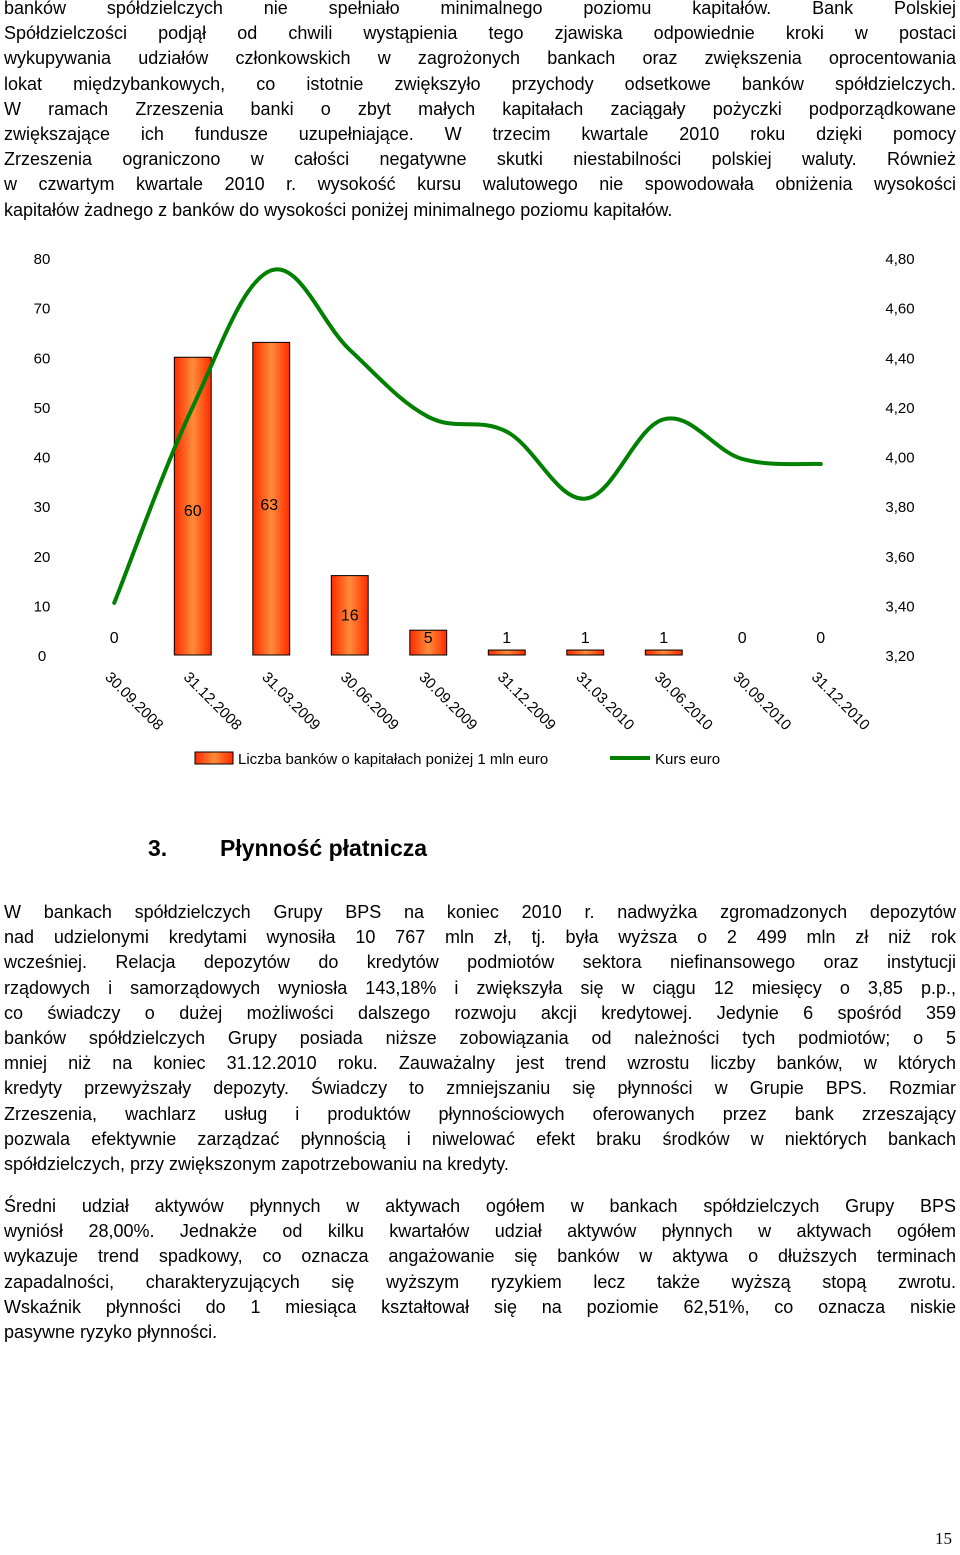 The width and height of the screenshot is (960, 1555). Describe the element at coordinates (899, 408) in the screenshot. I see `y-right-tick-label: 4,20` at that location.